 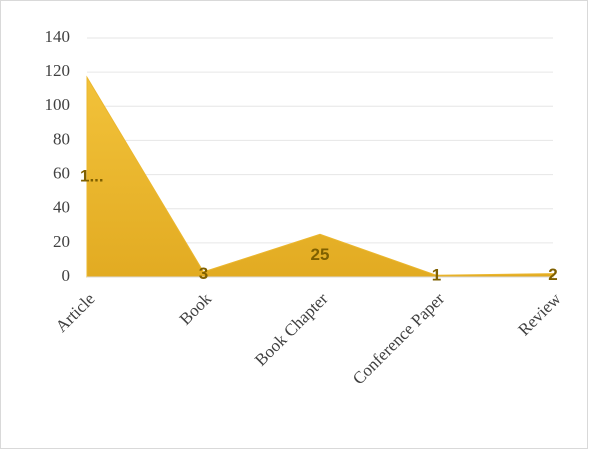 What do you see at coordinates (58, 36) in the screenshot?
I see `y-tick-label: 140` at bounding box center [58, 36].